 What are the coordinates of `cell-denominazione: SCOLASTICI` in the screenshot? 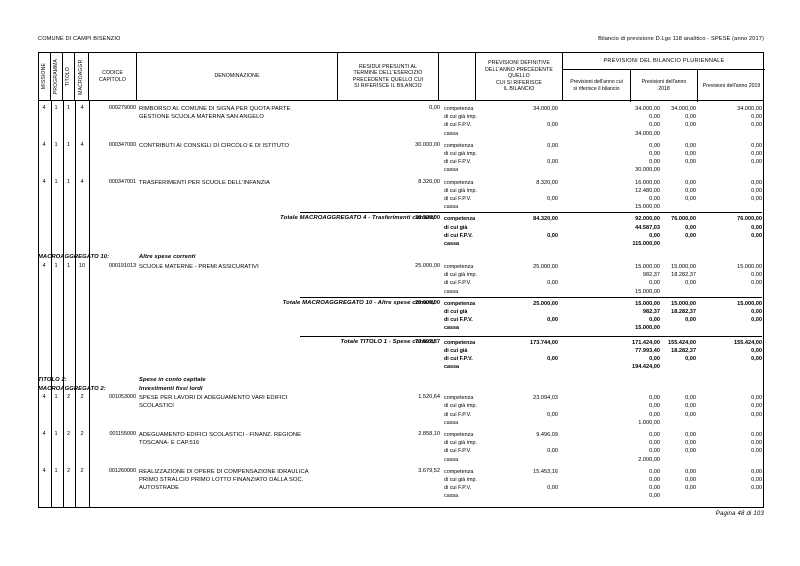 It's located at (156, 406).